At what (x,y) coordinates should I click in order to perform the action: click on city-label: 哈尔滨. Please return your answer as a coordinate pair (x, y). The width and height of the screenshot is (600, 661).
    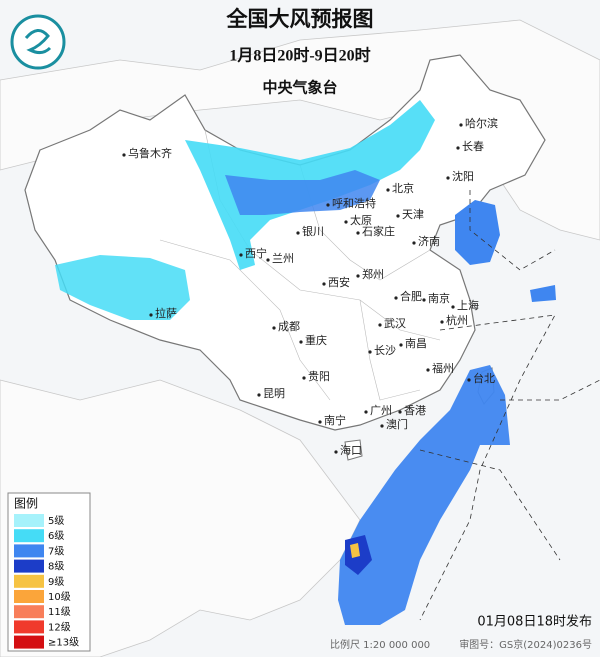
    Looking at the image, I should click on (481, 123).